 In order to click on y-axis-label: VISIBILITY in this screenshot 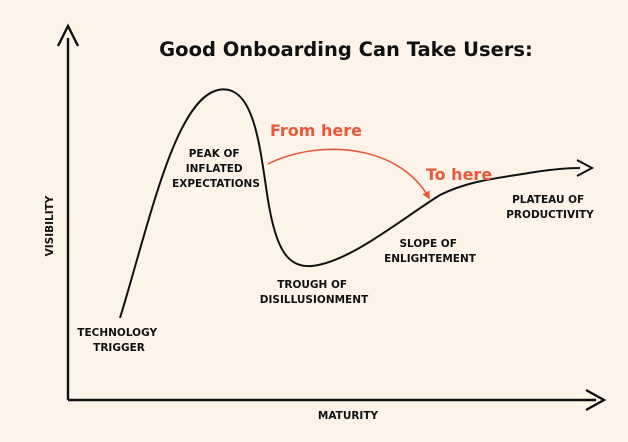, I will do `click(50, 225)`.